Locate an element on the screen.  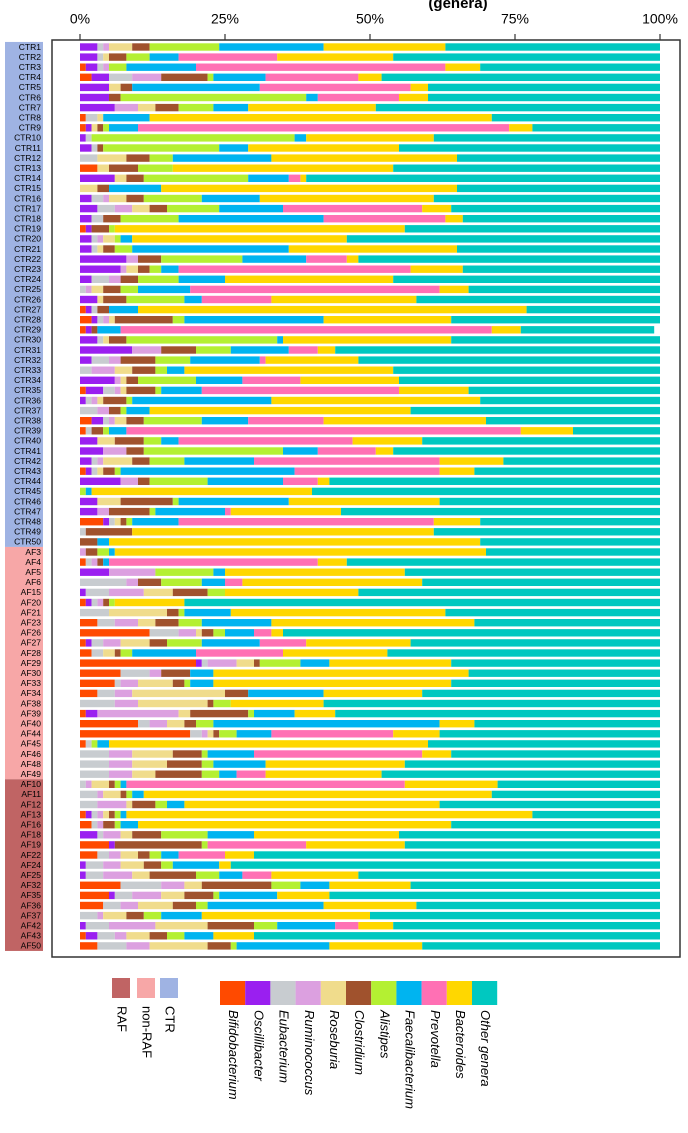
y-tick-label: AF36 is located at coordinates (31, 905).